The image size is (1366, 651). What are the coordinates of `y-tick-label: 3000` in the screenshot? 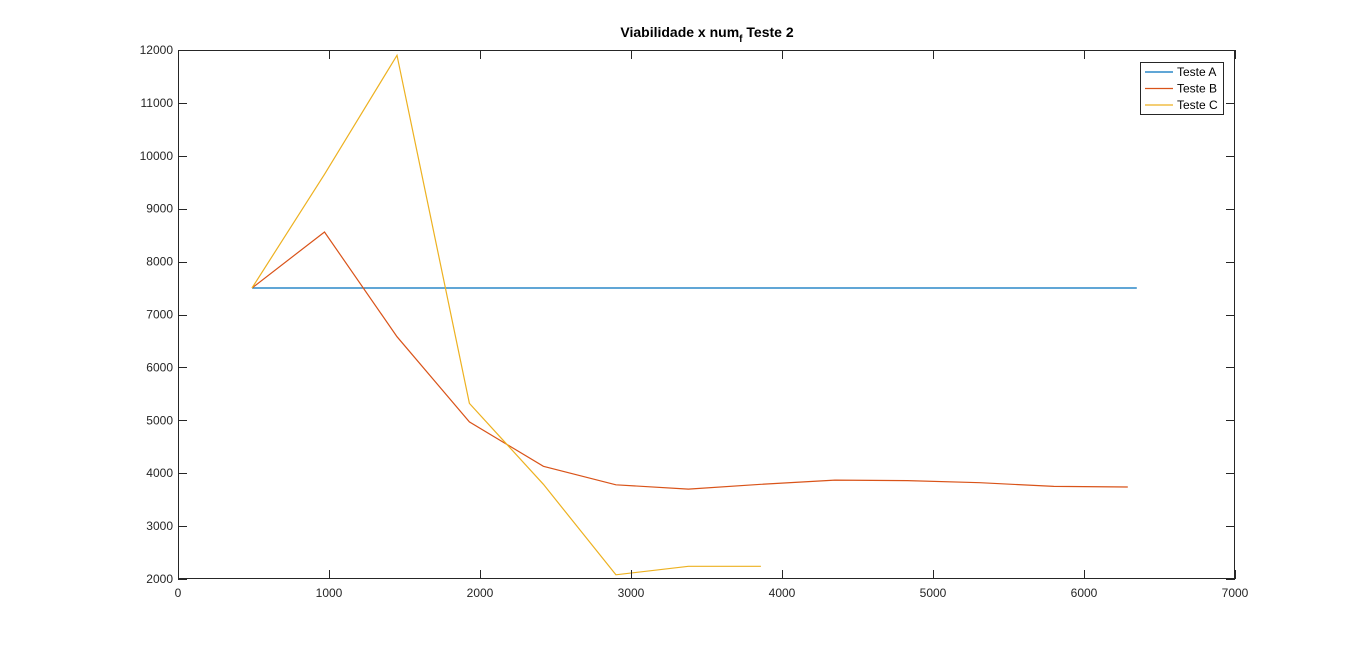 It's located at (159, 526).